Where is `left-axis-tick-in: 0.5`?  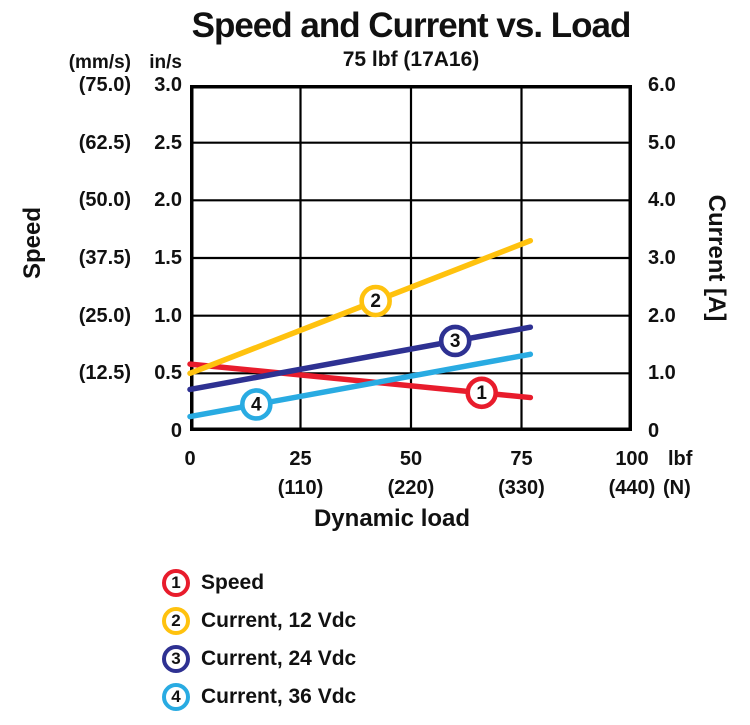
left-axis-tick-in: 0.5 is located at coordinates (168, 373).